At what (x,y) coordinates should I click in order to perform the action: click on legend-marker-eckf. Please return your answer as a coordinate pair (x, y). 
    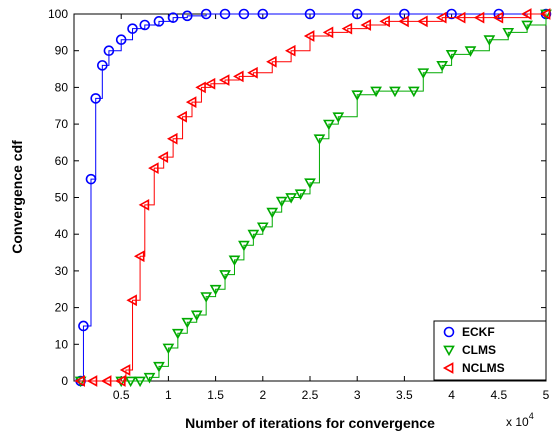
    Looking at the image, I should click on (449, 332).